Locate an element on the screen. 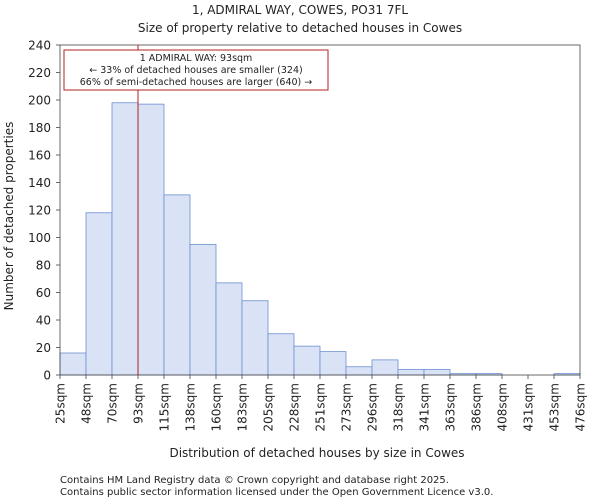  x-tick-label-138sqm: 138sqm is located at coordinates (191, 407).